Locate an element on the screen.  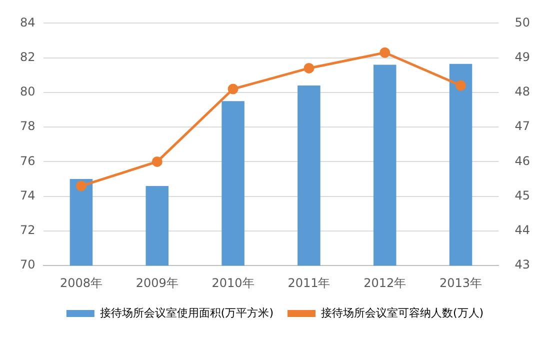
y2-tick-label: 47 is located at coordinates (522, 126).